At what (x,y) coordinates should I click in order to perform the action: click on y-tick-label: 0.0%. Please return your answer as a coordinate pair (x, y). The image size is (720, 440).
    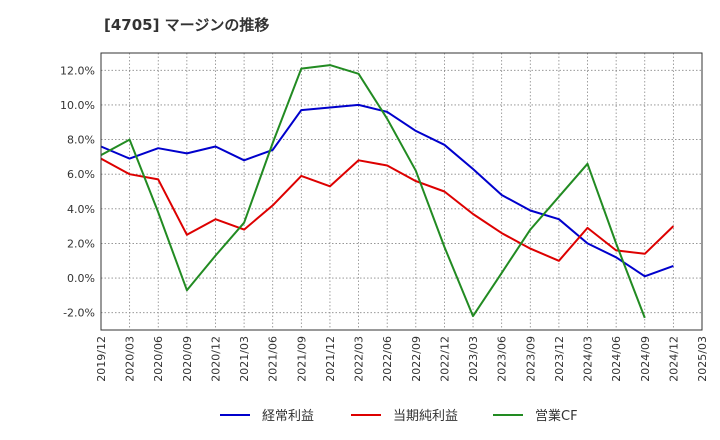
    Looking at the image, I should click on (81, 278).